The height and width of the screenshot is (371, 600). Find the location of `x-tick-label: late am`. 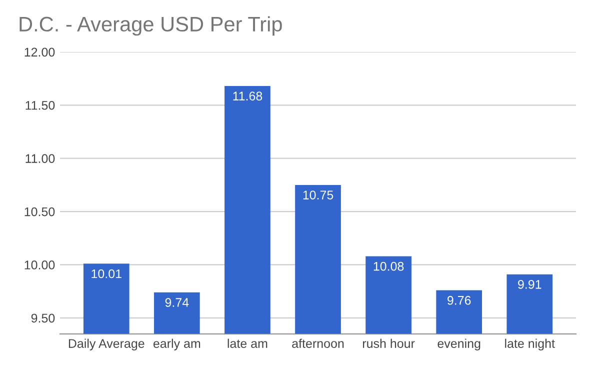

x-tick-label: late am is located at coordinates (248, 343).